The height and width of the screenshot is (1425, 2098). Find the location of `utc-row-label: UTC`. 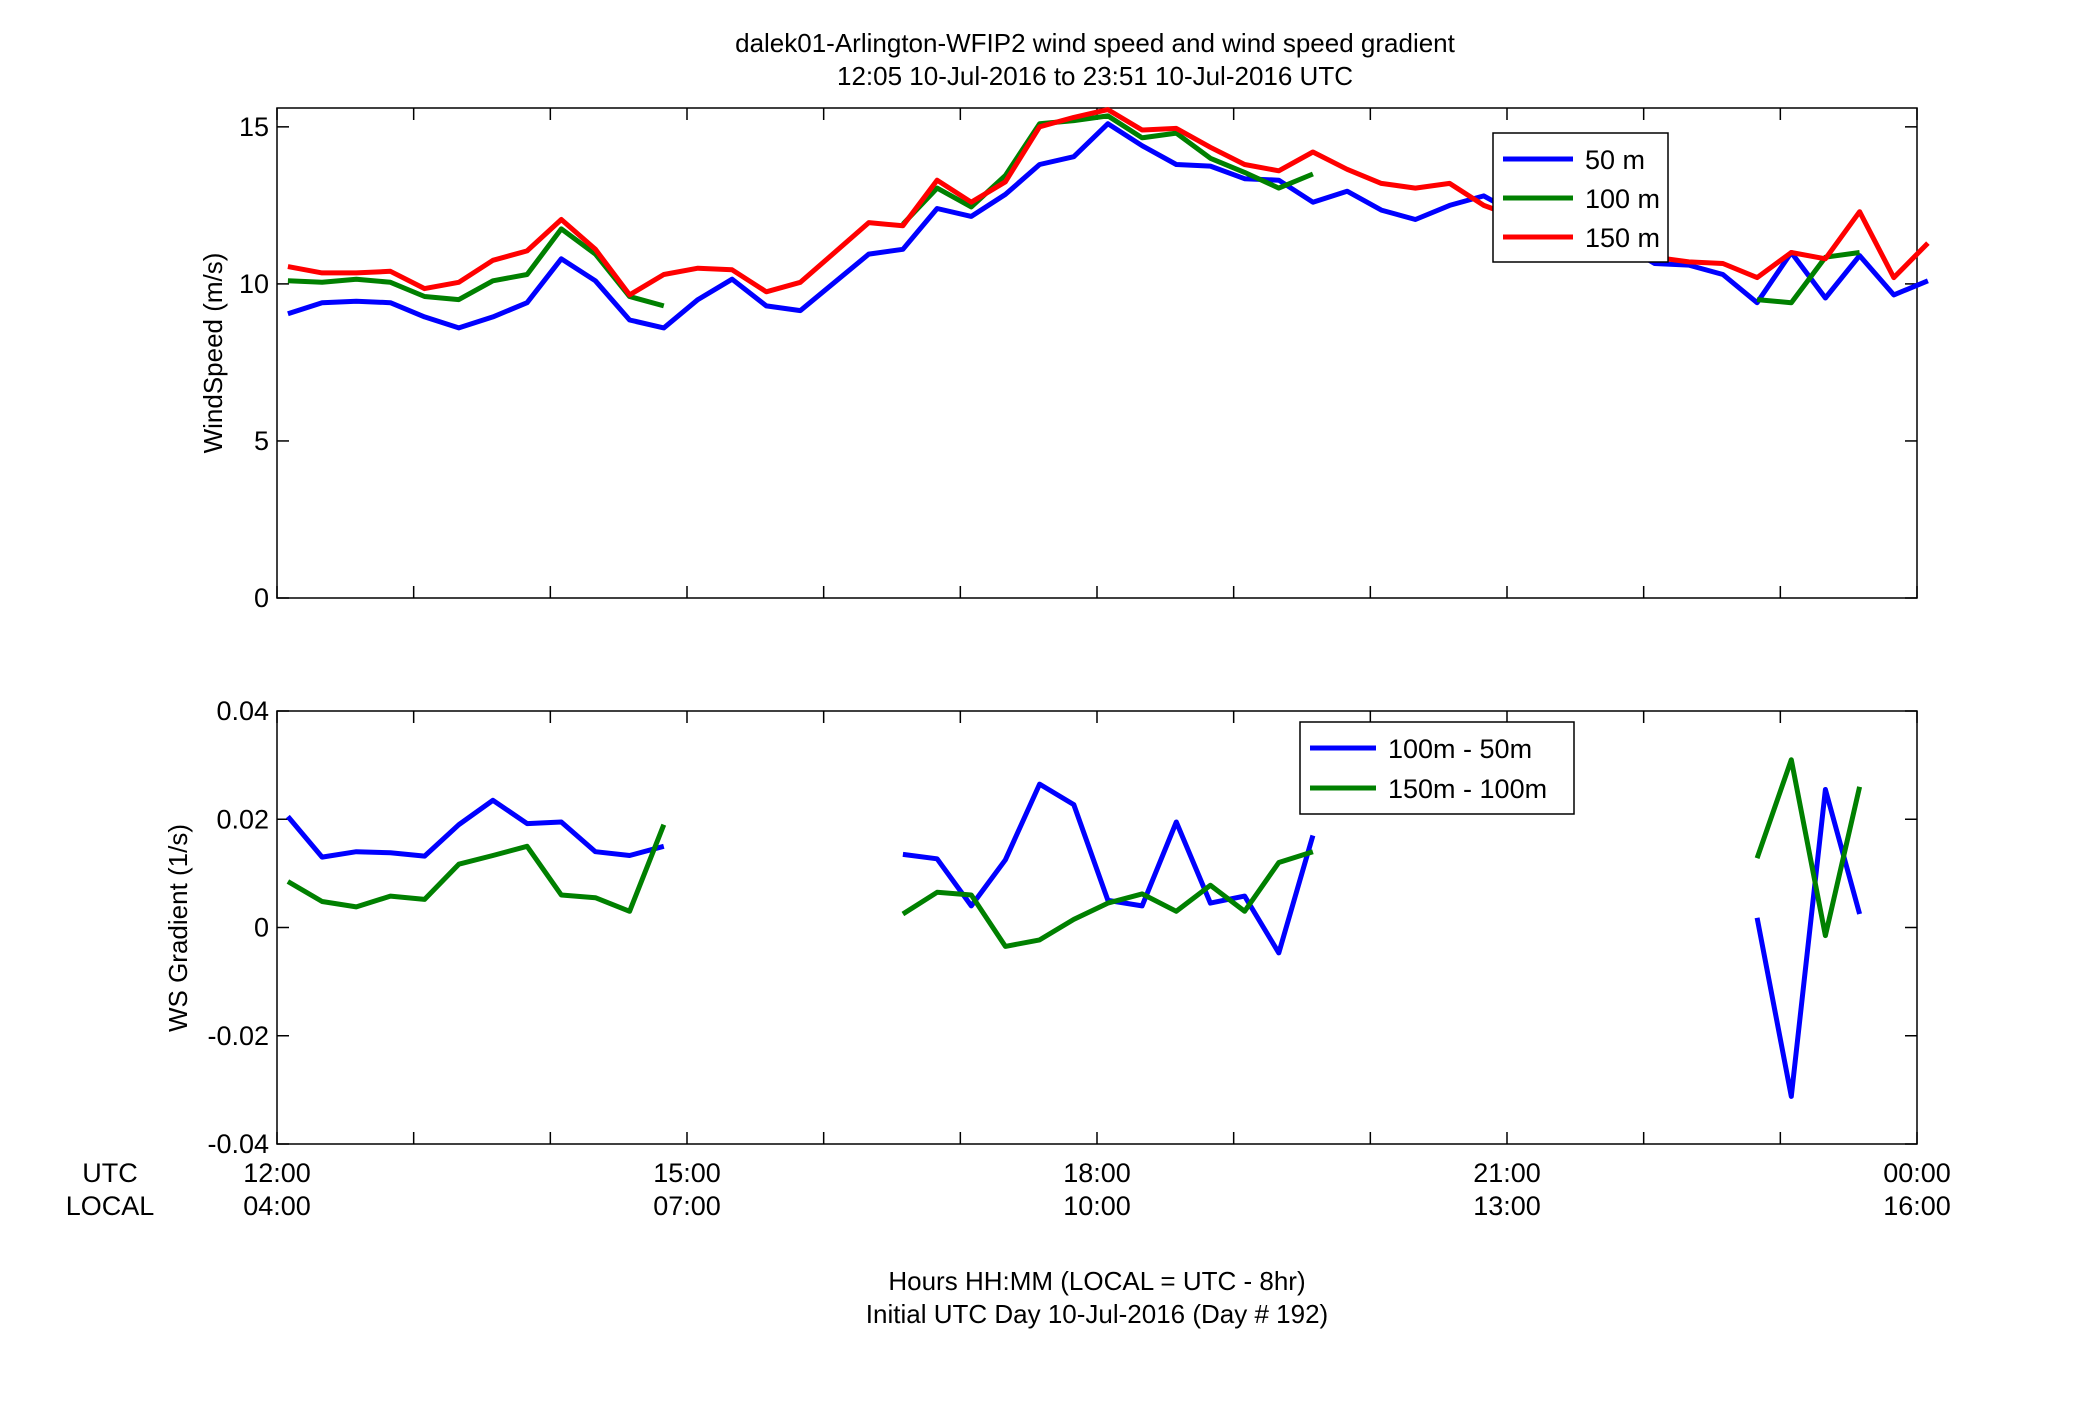

utc-row-label: UTC is located at coordinates (110, 1173).